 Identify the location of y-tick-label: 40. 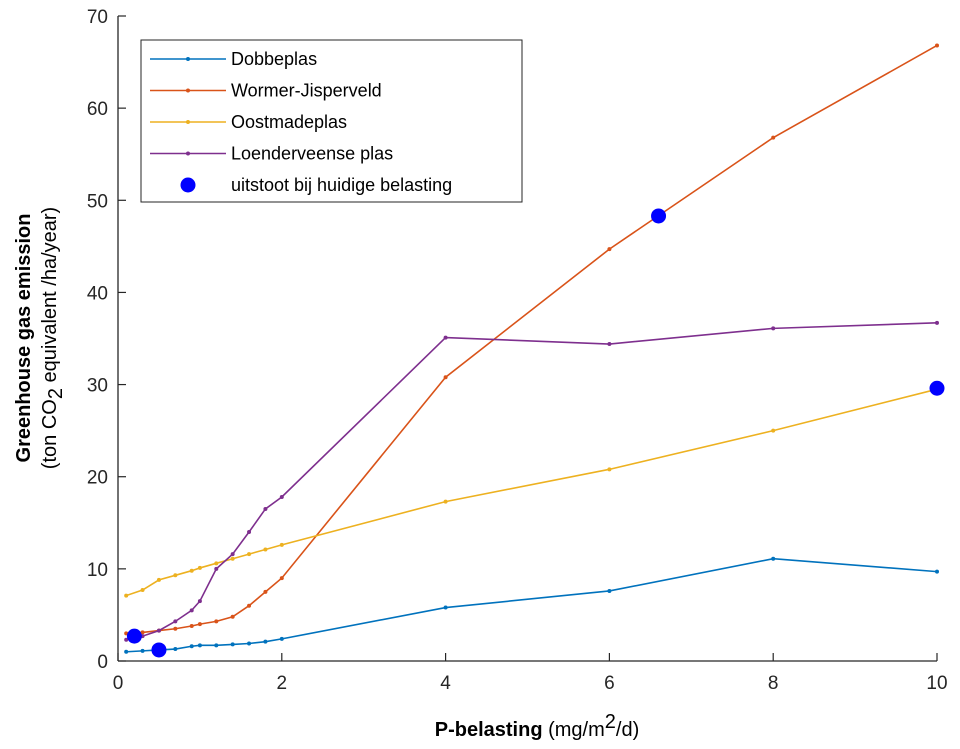
(97, 293).